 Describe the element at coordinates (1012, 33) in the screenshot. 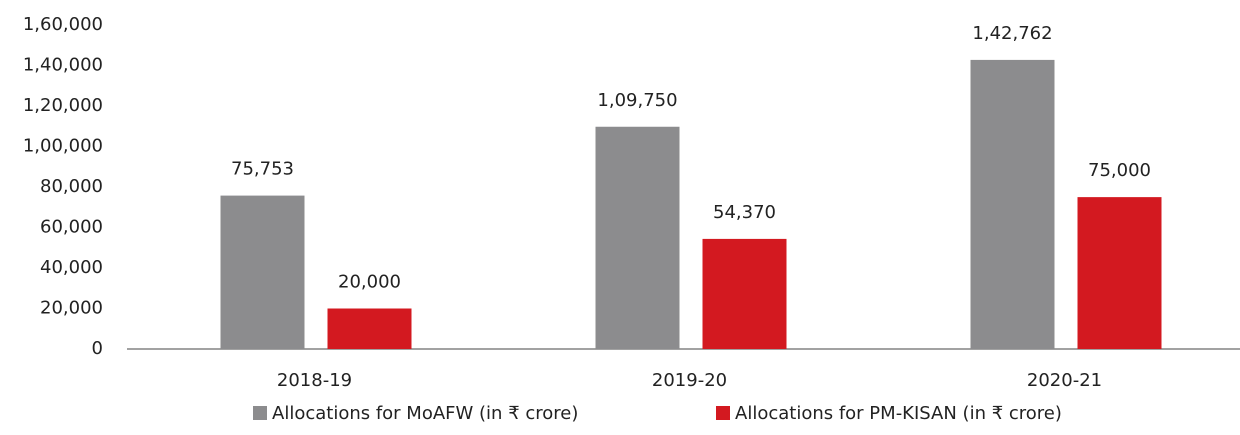

I see `data-label: 1,42,762` at that location.